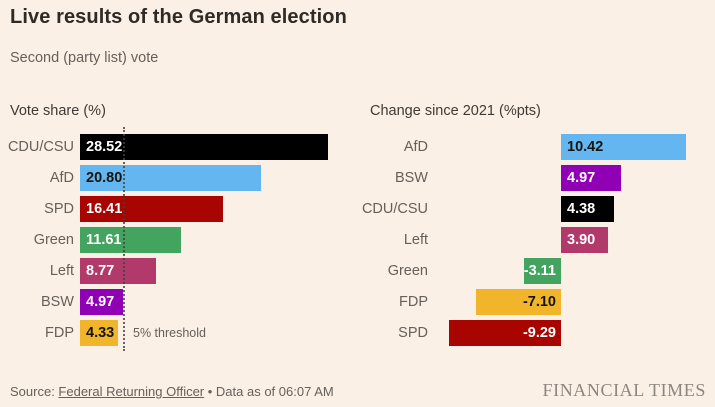 The image size is (715, 407). I want to click on value-label-fdp: 4.33, so click(100, 333).